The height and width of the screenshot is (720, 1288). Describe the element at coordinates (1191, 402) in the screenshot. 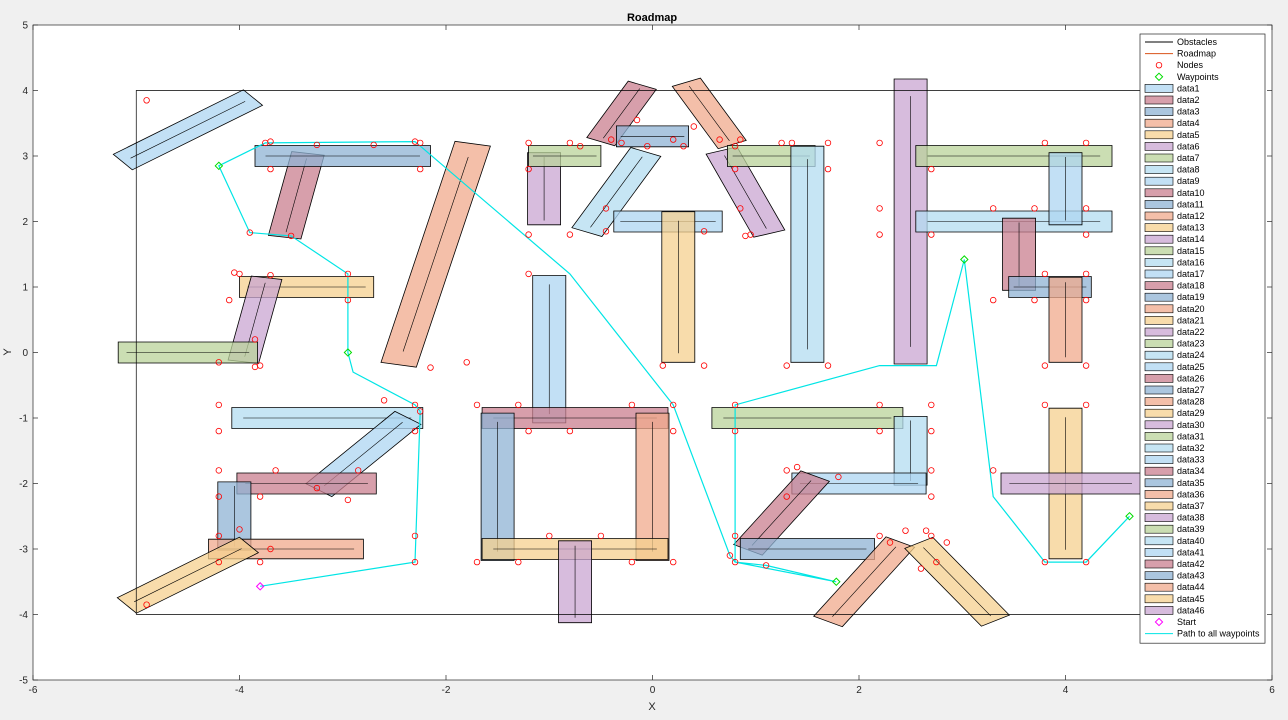

I see `legend-label: data28` at that location.